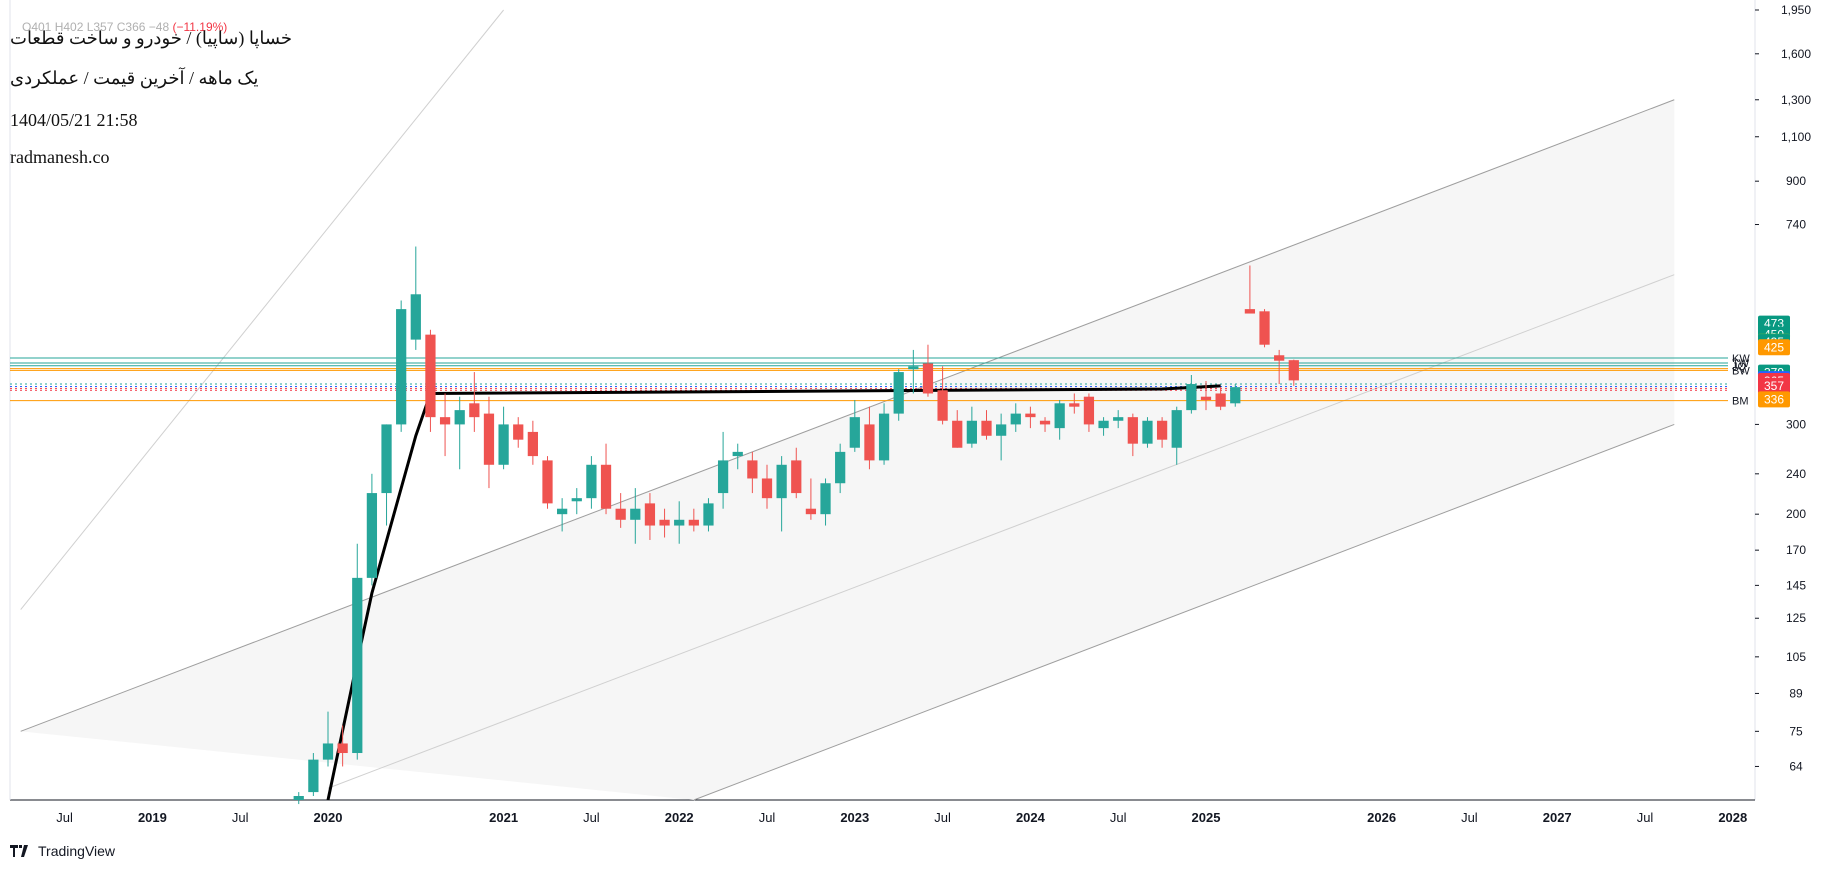  What do you see at coordinates (1741, 364) in the screenshot?
I see `level-label: TW` at bounding box center [1741, 364].